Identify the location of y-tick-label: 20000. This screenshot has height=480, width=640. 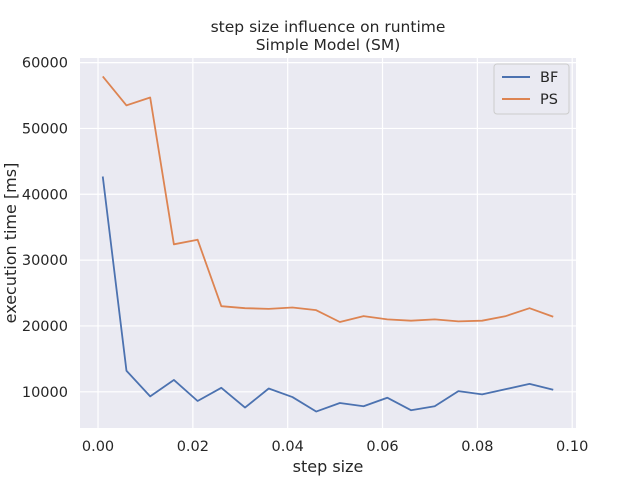
(45, 327).